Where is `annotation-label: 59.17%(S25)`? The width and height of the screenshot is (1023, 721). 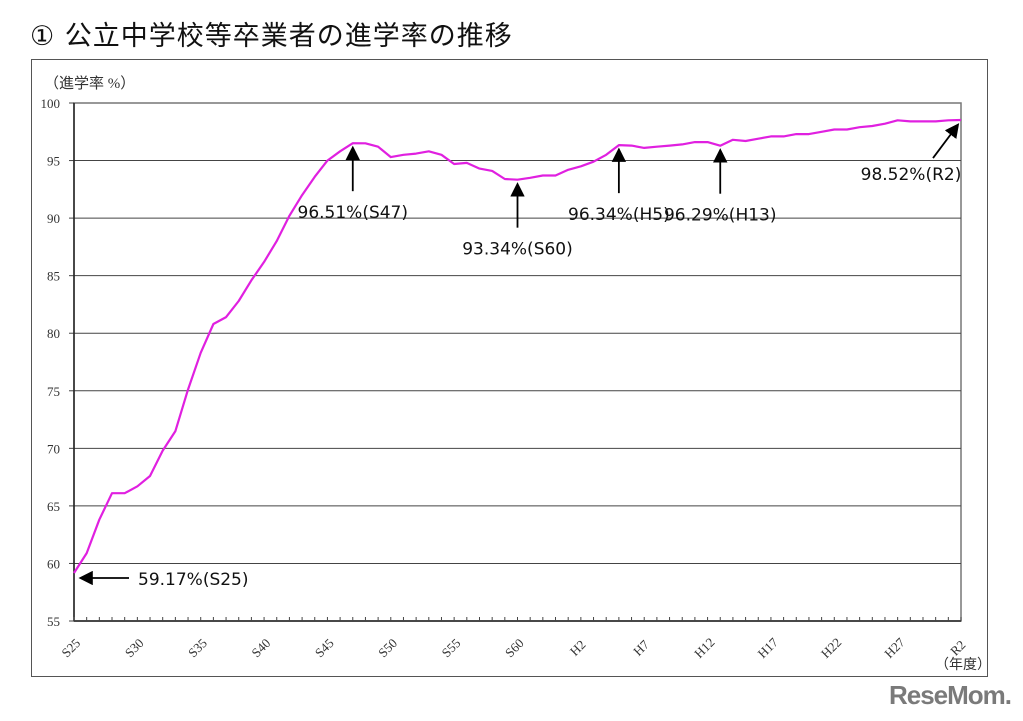 annotation-label: 59.17%(S25) is located at coordinates (193, 580).